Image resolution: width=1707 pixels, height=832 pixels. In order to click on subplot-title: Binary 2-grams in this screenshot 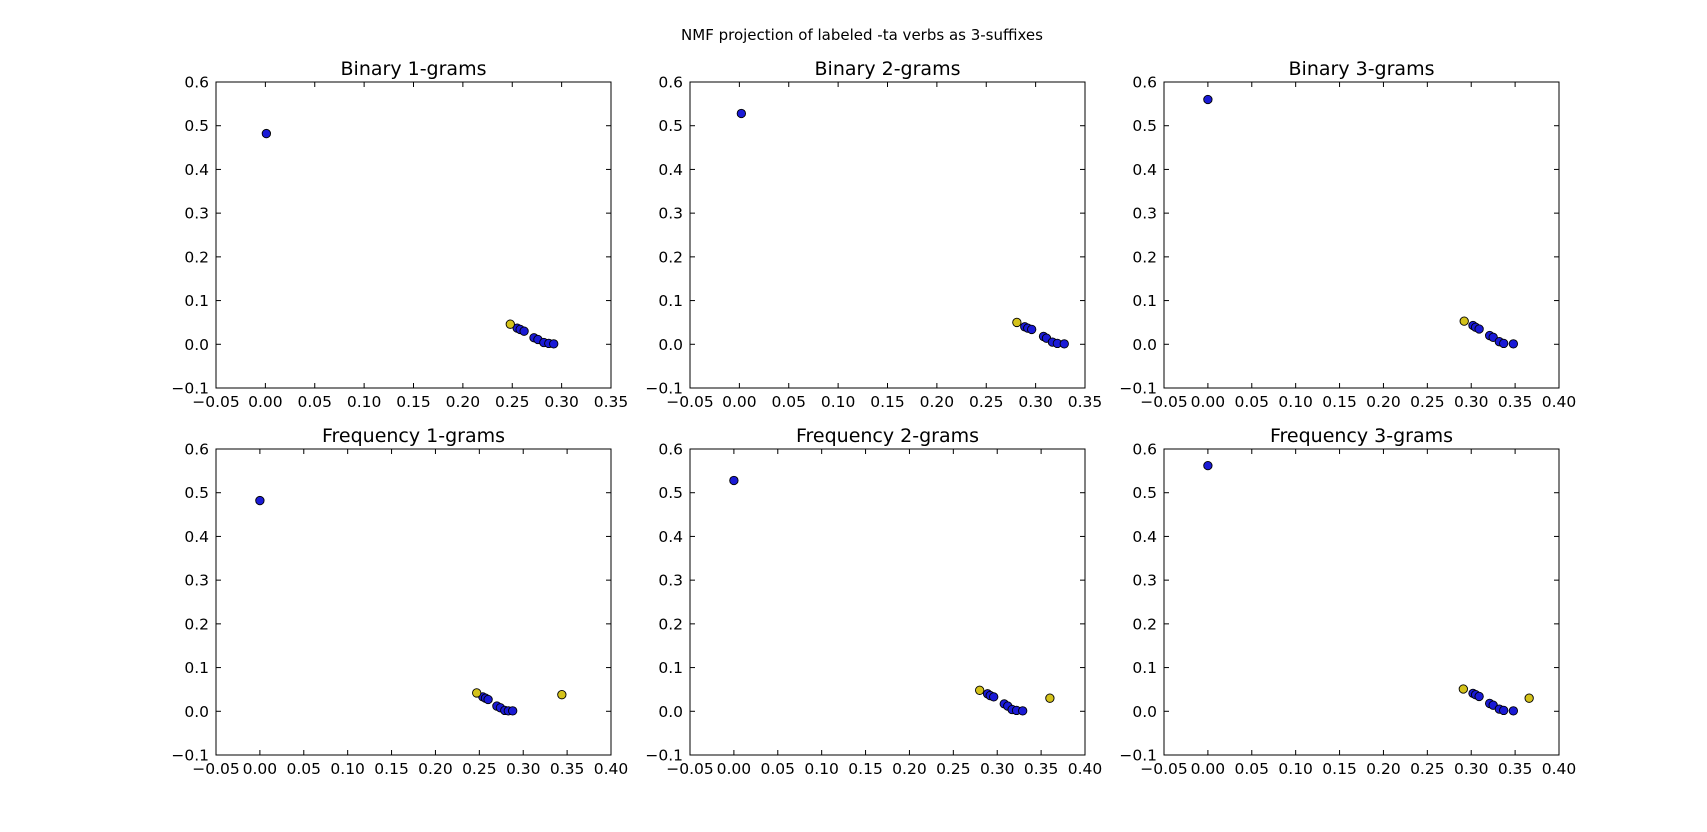, I will do `click(888, 69)`.